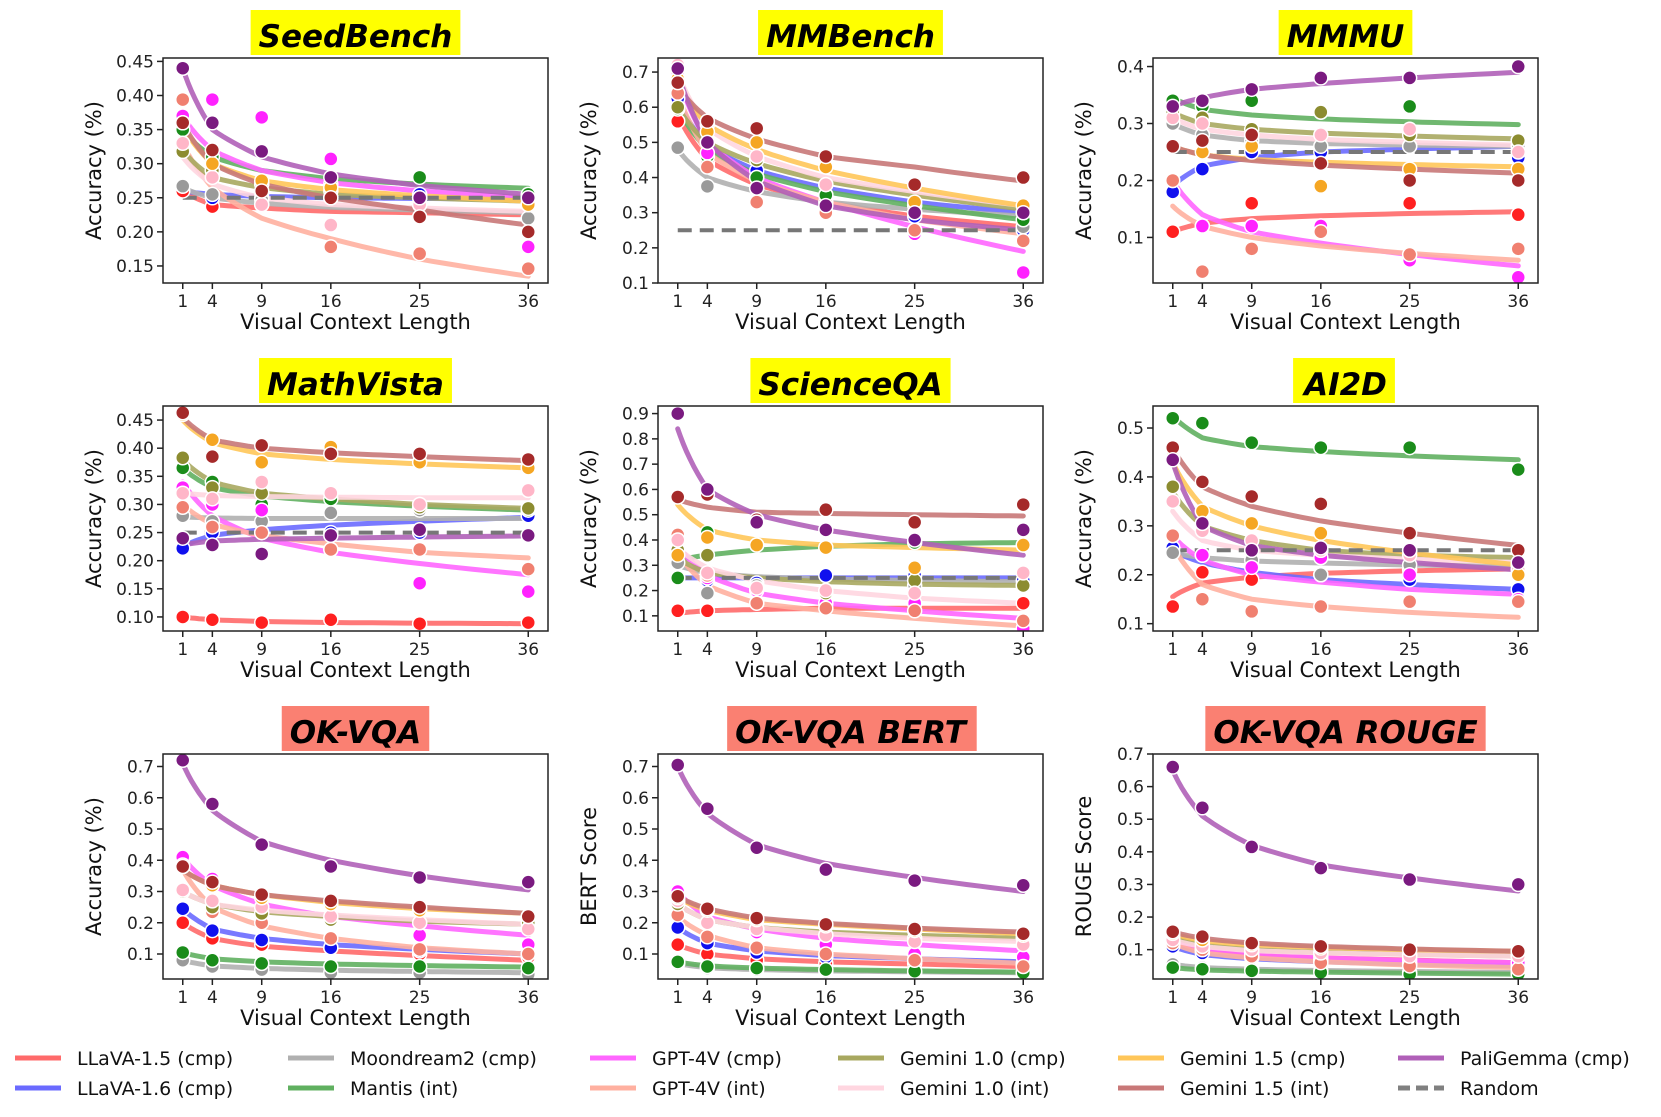 The height and width of the screenshot is (1117, 1661). I want to click on y-tick-label: 0.5, so click(1130, 820).